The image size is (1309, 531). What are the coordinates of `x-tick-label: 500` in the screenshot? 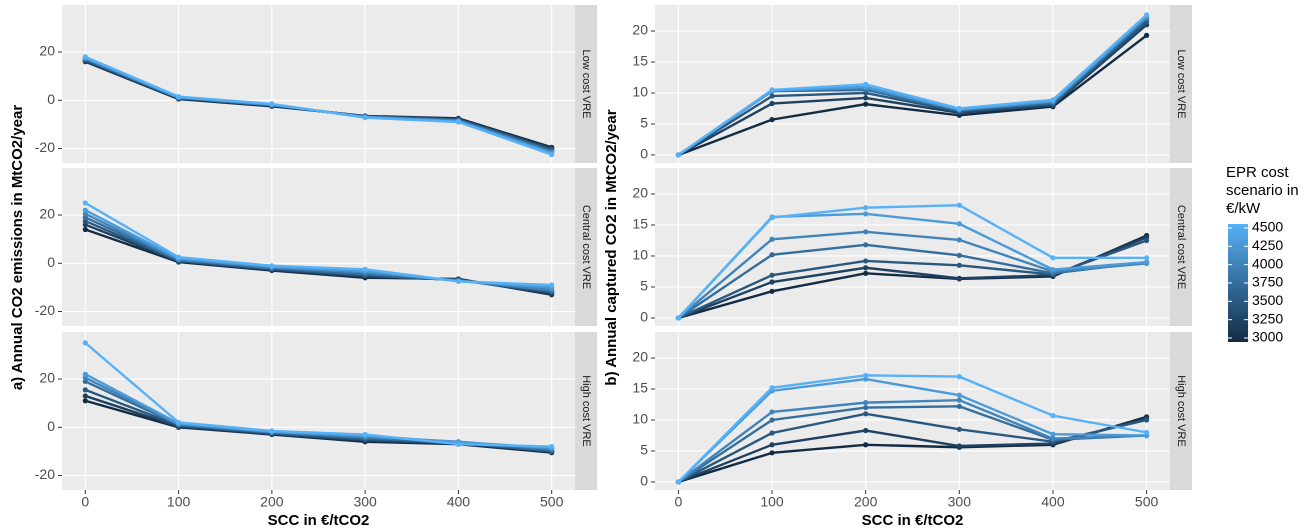 It's located at (1147, 502).